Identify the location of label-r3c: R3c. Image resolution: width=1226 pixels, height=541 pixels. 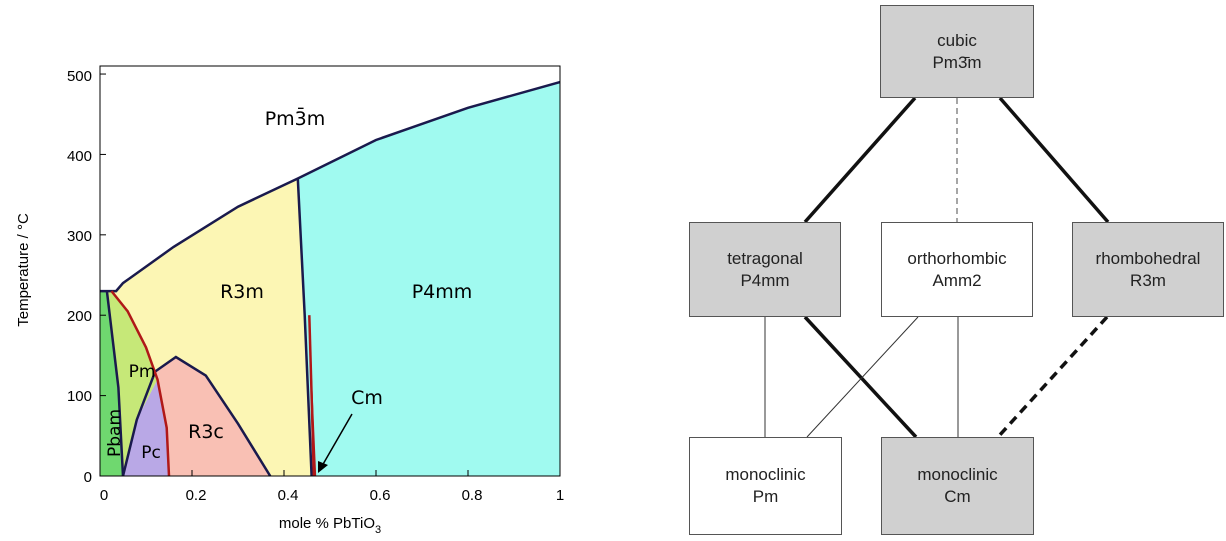
(206, 432).